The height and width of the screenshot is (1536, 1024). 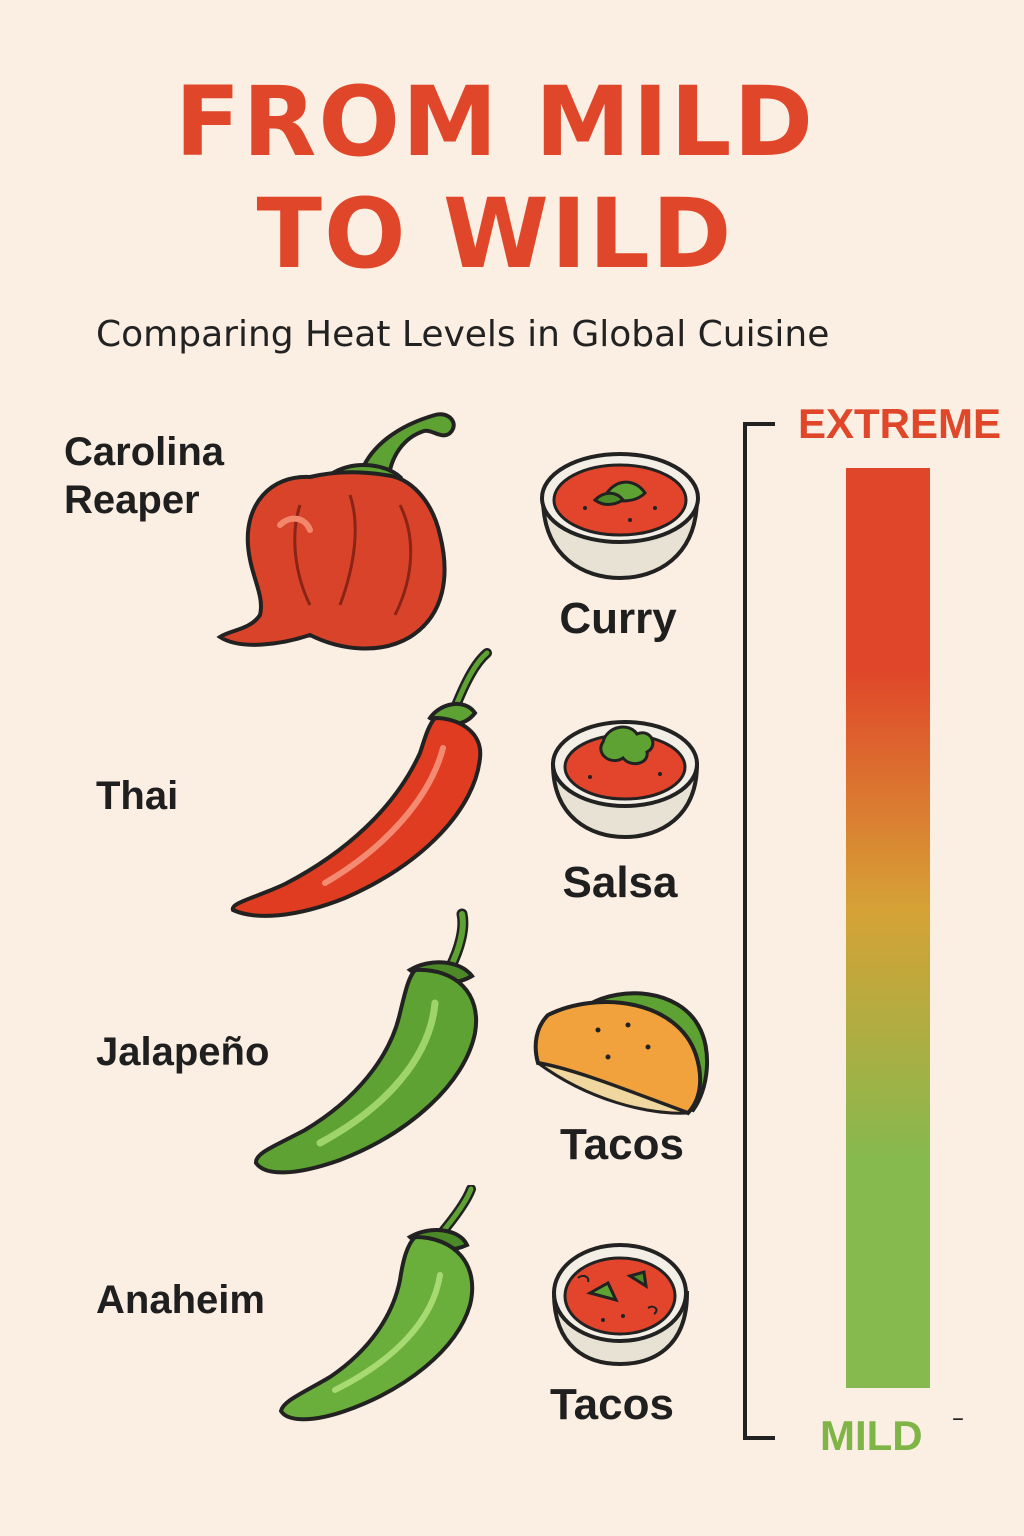 I want to click on pepper-name-jalapeno: Jalapeño, so click(x=183, y=1052).